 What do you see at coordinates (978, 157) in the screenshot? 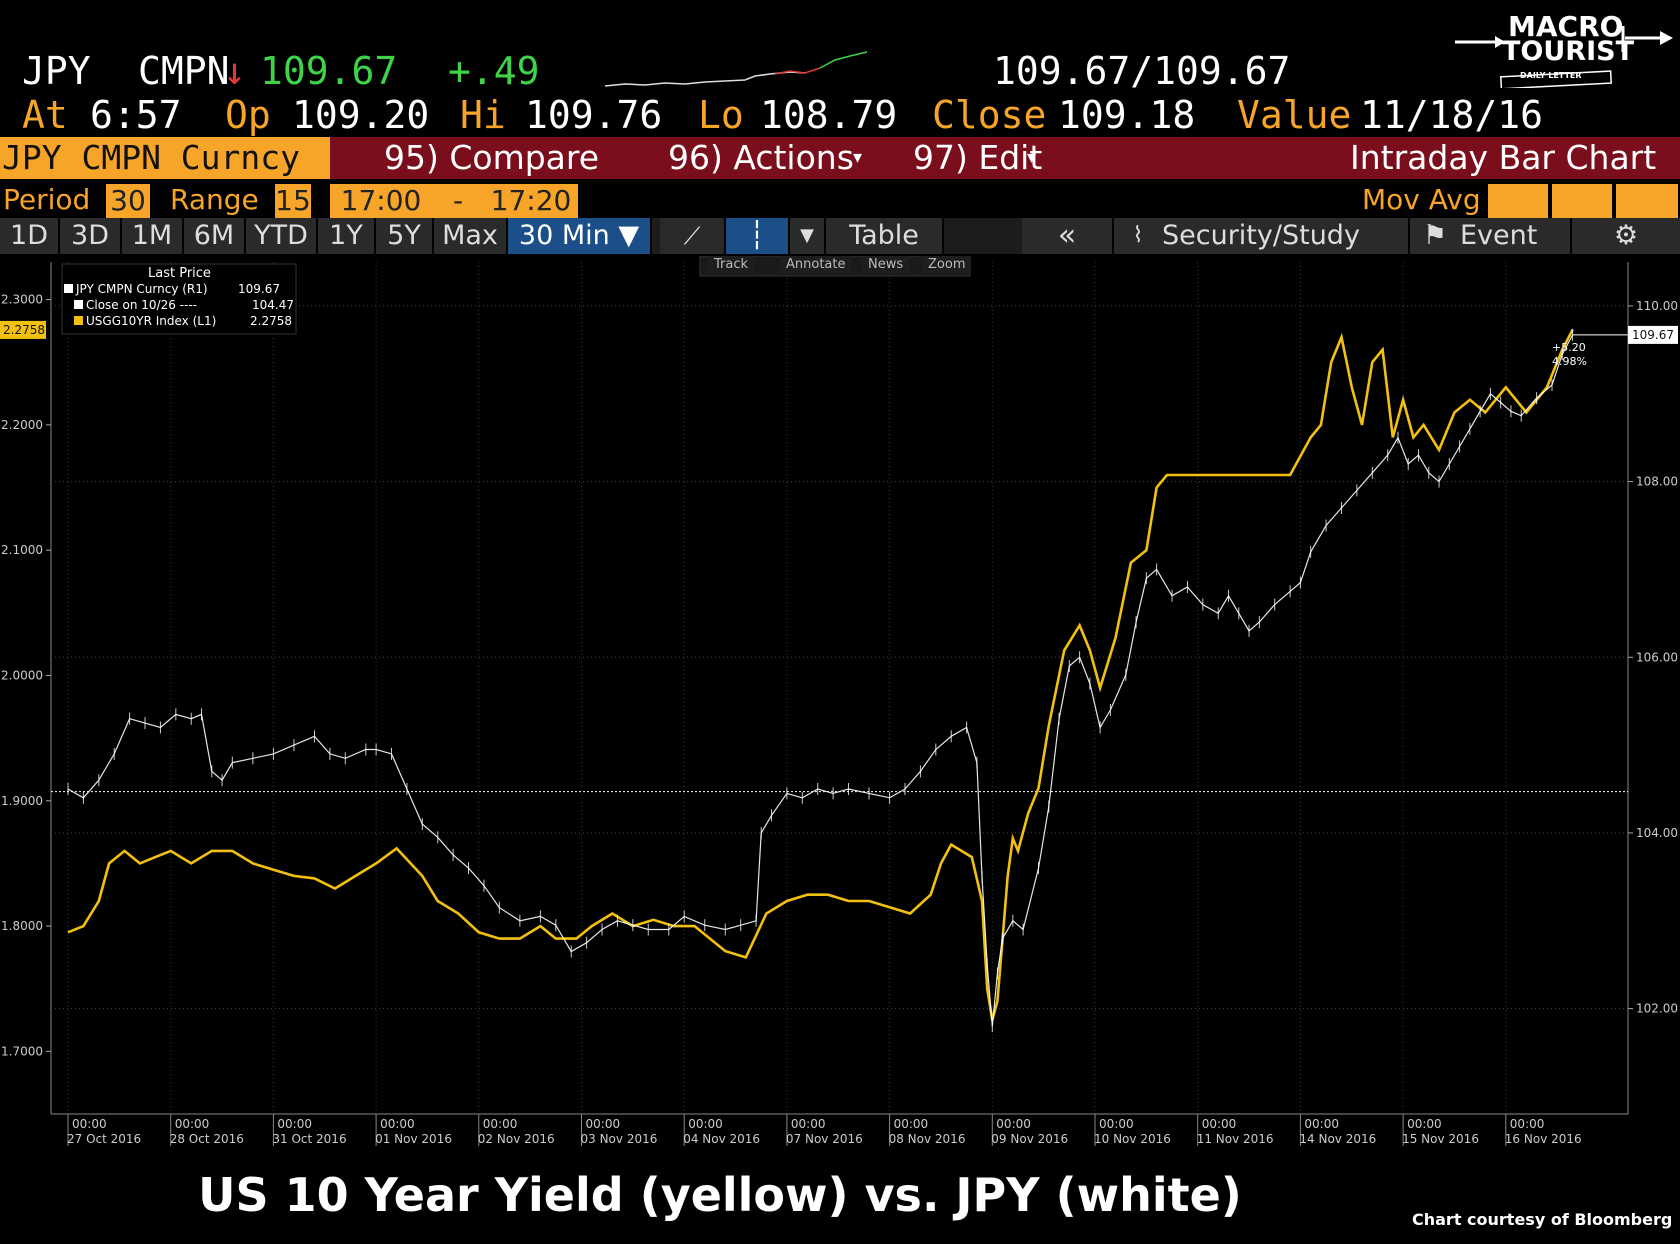
I see `edit-button: 97) Edit` at bounding box center [978, 157].